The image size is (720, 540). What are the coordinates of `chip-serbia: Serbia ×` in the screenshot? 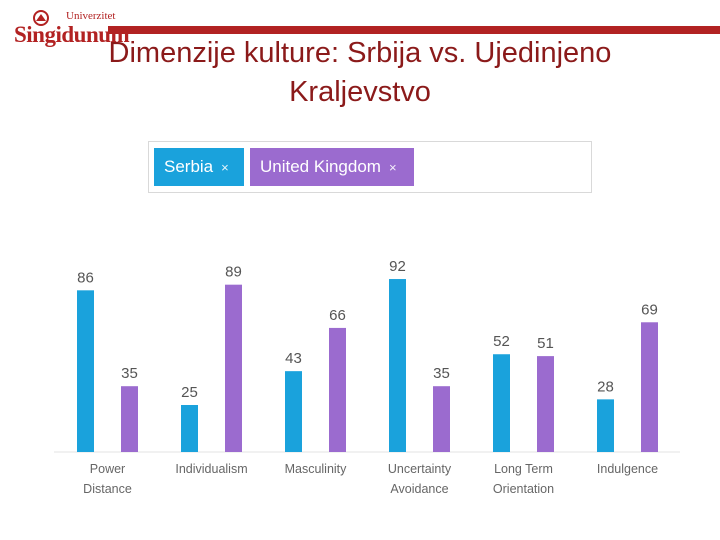 It's located at (199, 167).